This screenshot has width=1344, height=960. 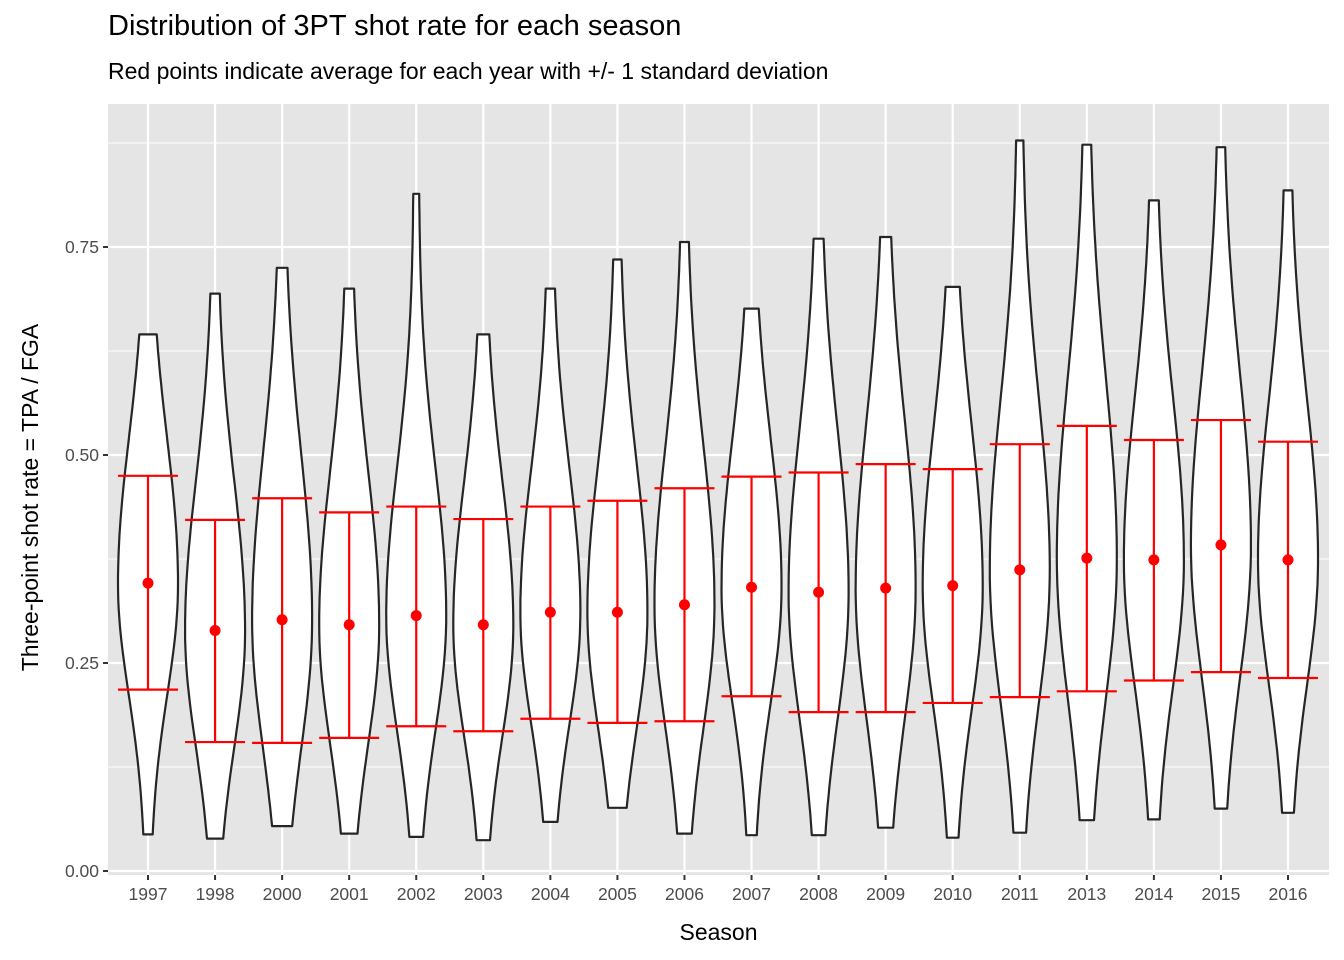 What do you see at coordinates (885, 894) in the screenshot?
I see `x-tick-label: 2009` at bounding box center [885, 894].